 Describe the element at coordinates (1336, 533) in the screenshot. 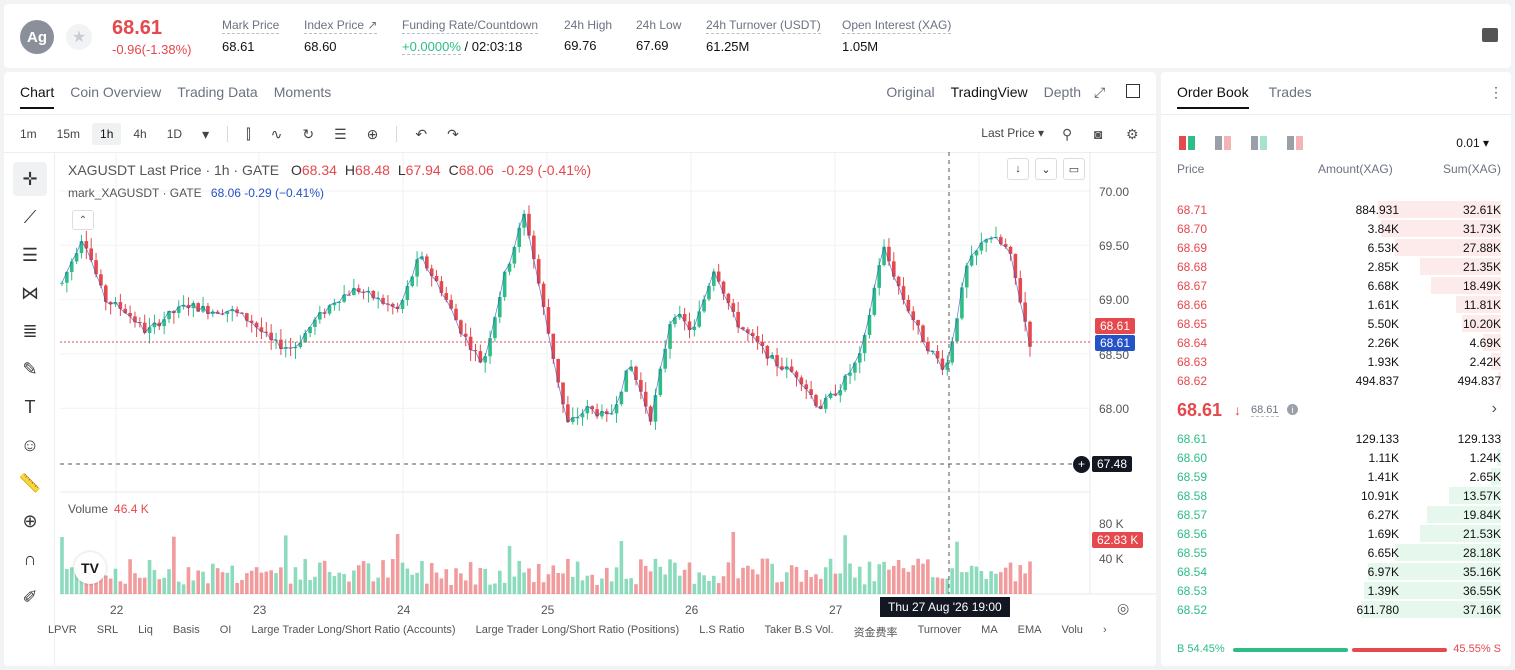

I see `bid-row: 68.56 1.69K 21.53K` at that location.